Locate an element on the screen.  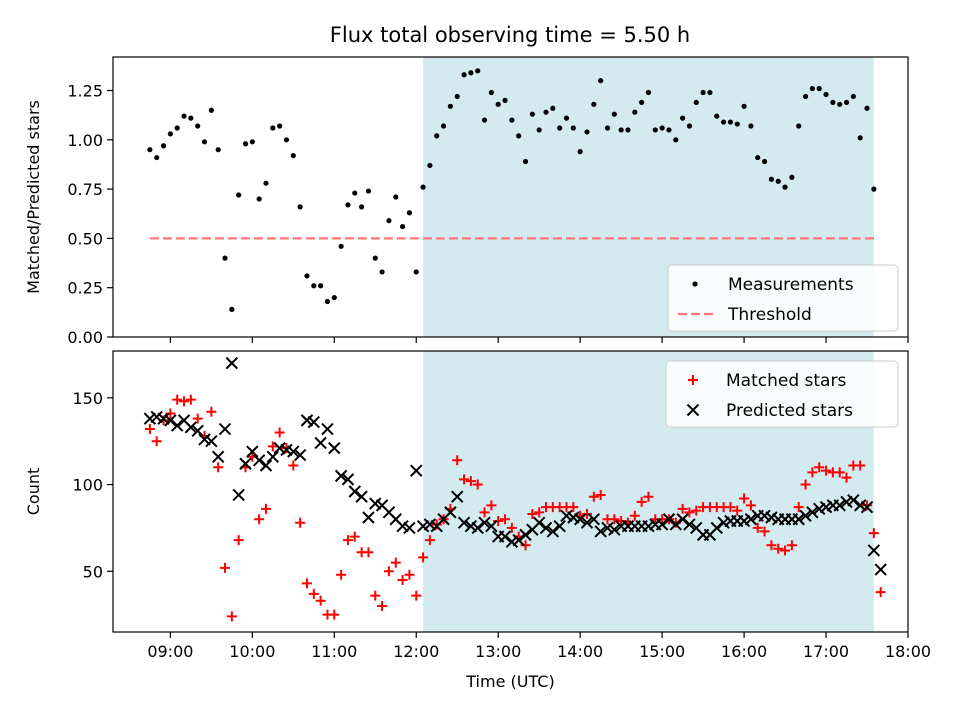
legend-label: Predicted stars is located at coordinates (789, 411).